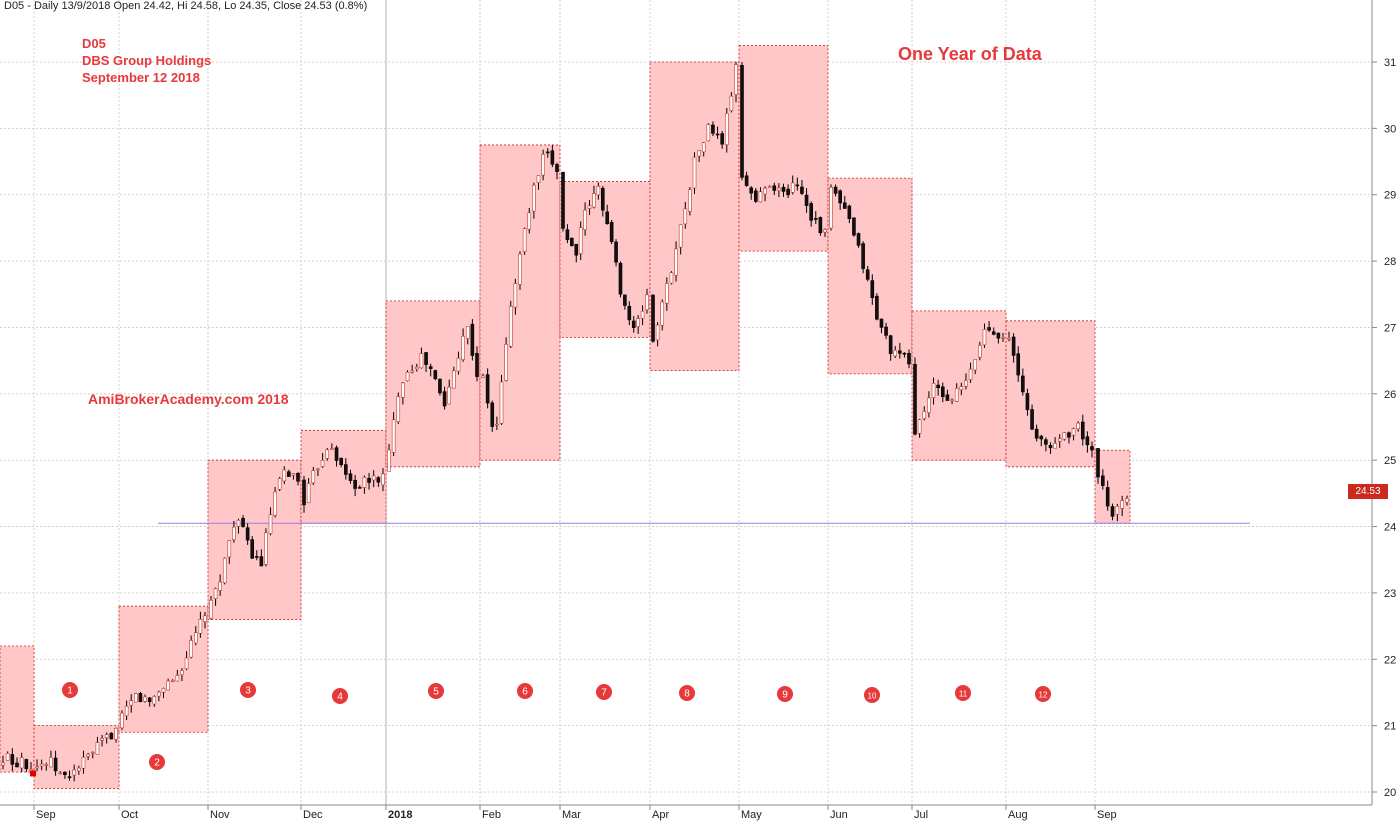 This screenshot has height=821, width=1400. What do you see at coordinates (751, 815) in the screenshot?
I see `x-tick-label: May` at bounding box center [751, 815].